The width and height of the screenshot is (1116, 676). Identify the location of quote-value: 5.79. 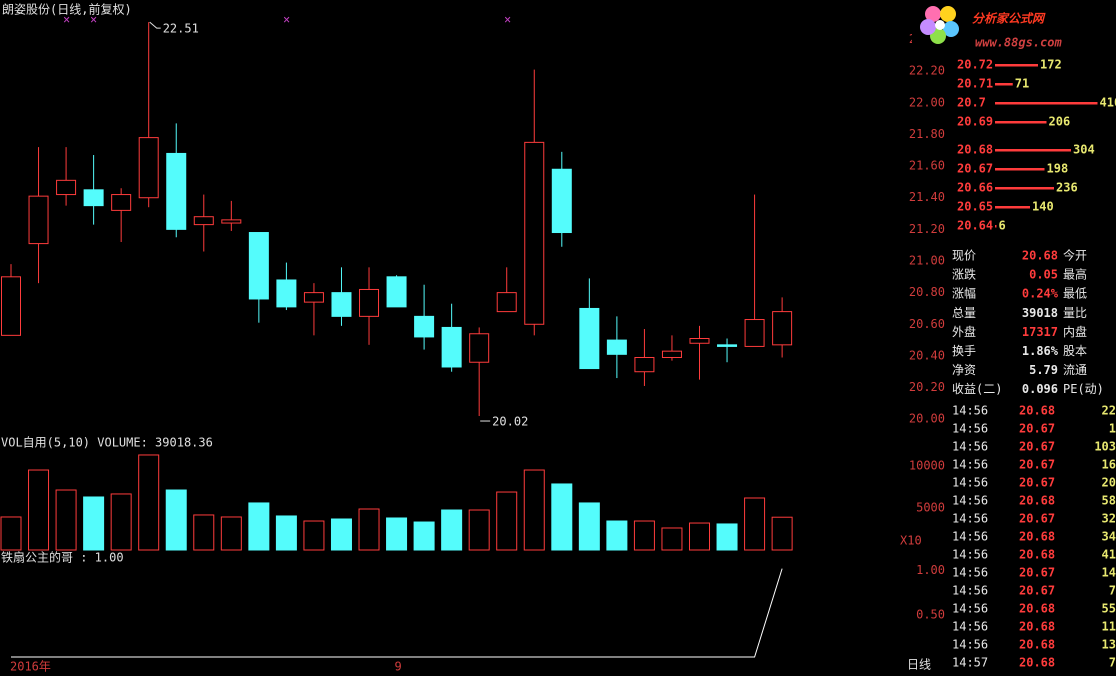
(1043, 370).